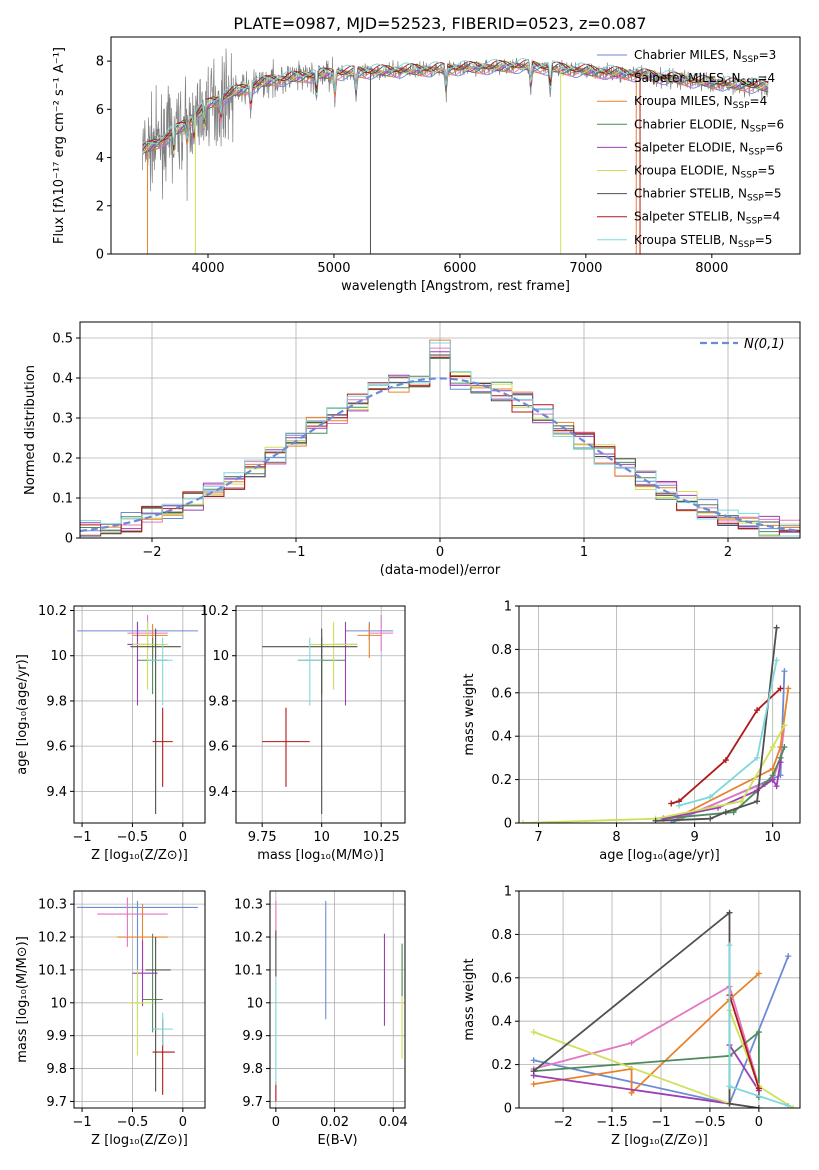  I want to click on x-tick-label: 1, so click(584, 552).